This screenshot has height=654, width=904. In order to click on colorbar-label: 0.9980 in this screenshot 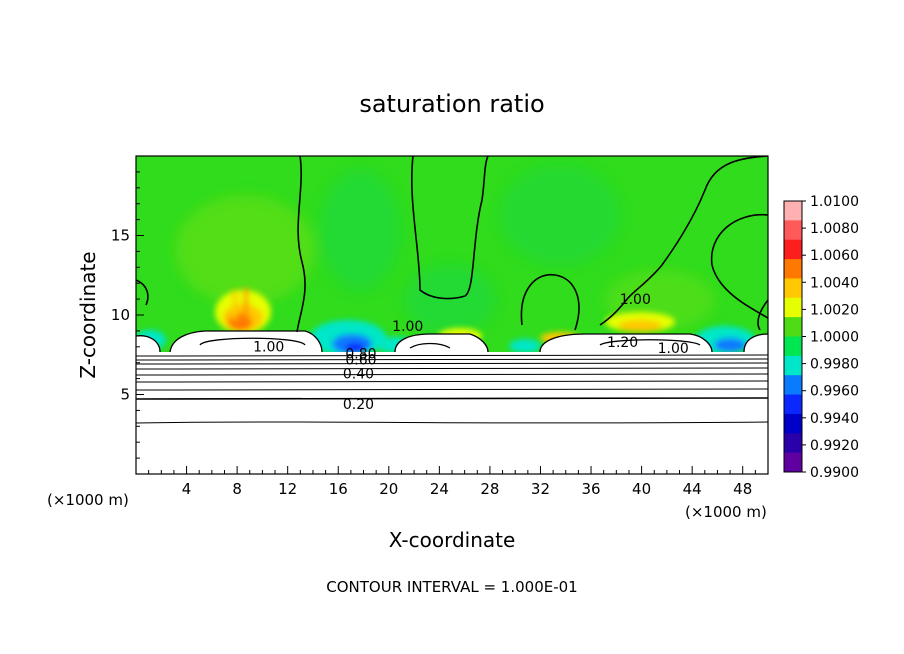, I will do `click(834, 365)`.